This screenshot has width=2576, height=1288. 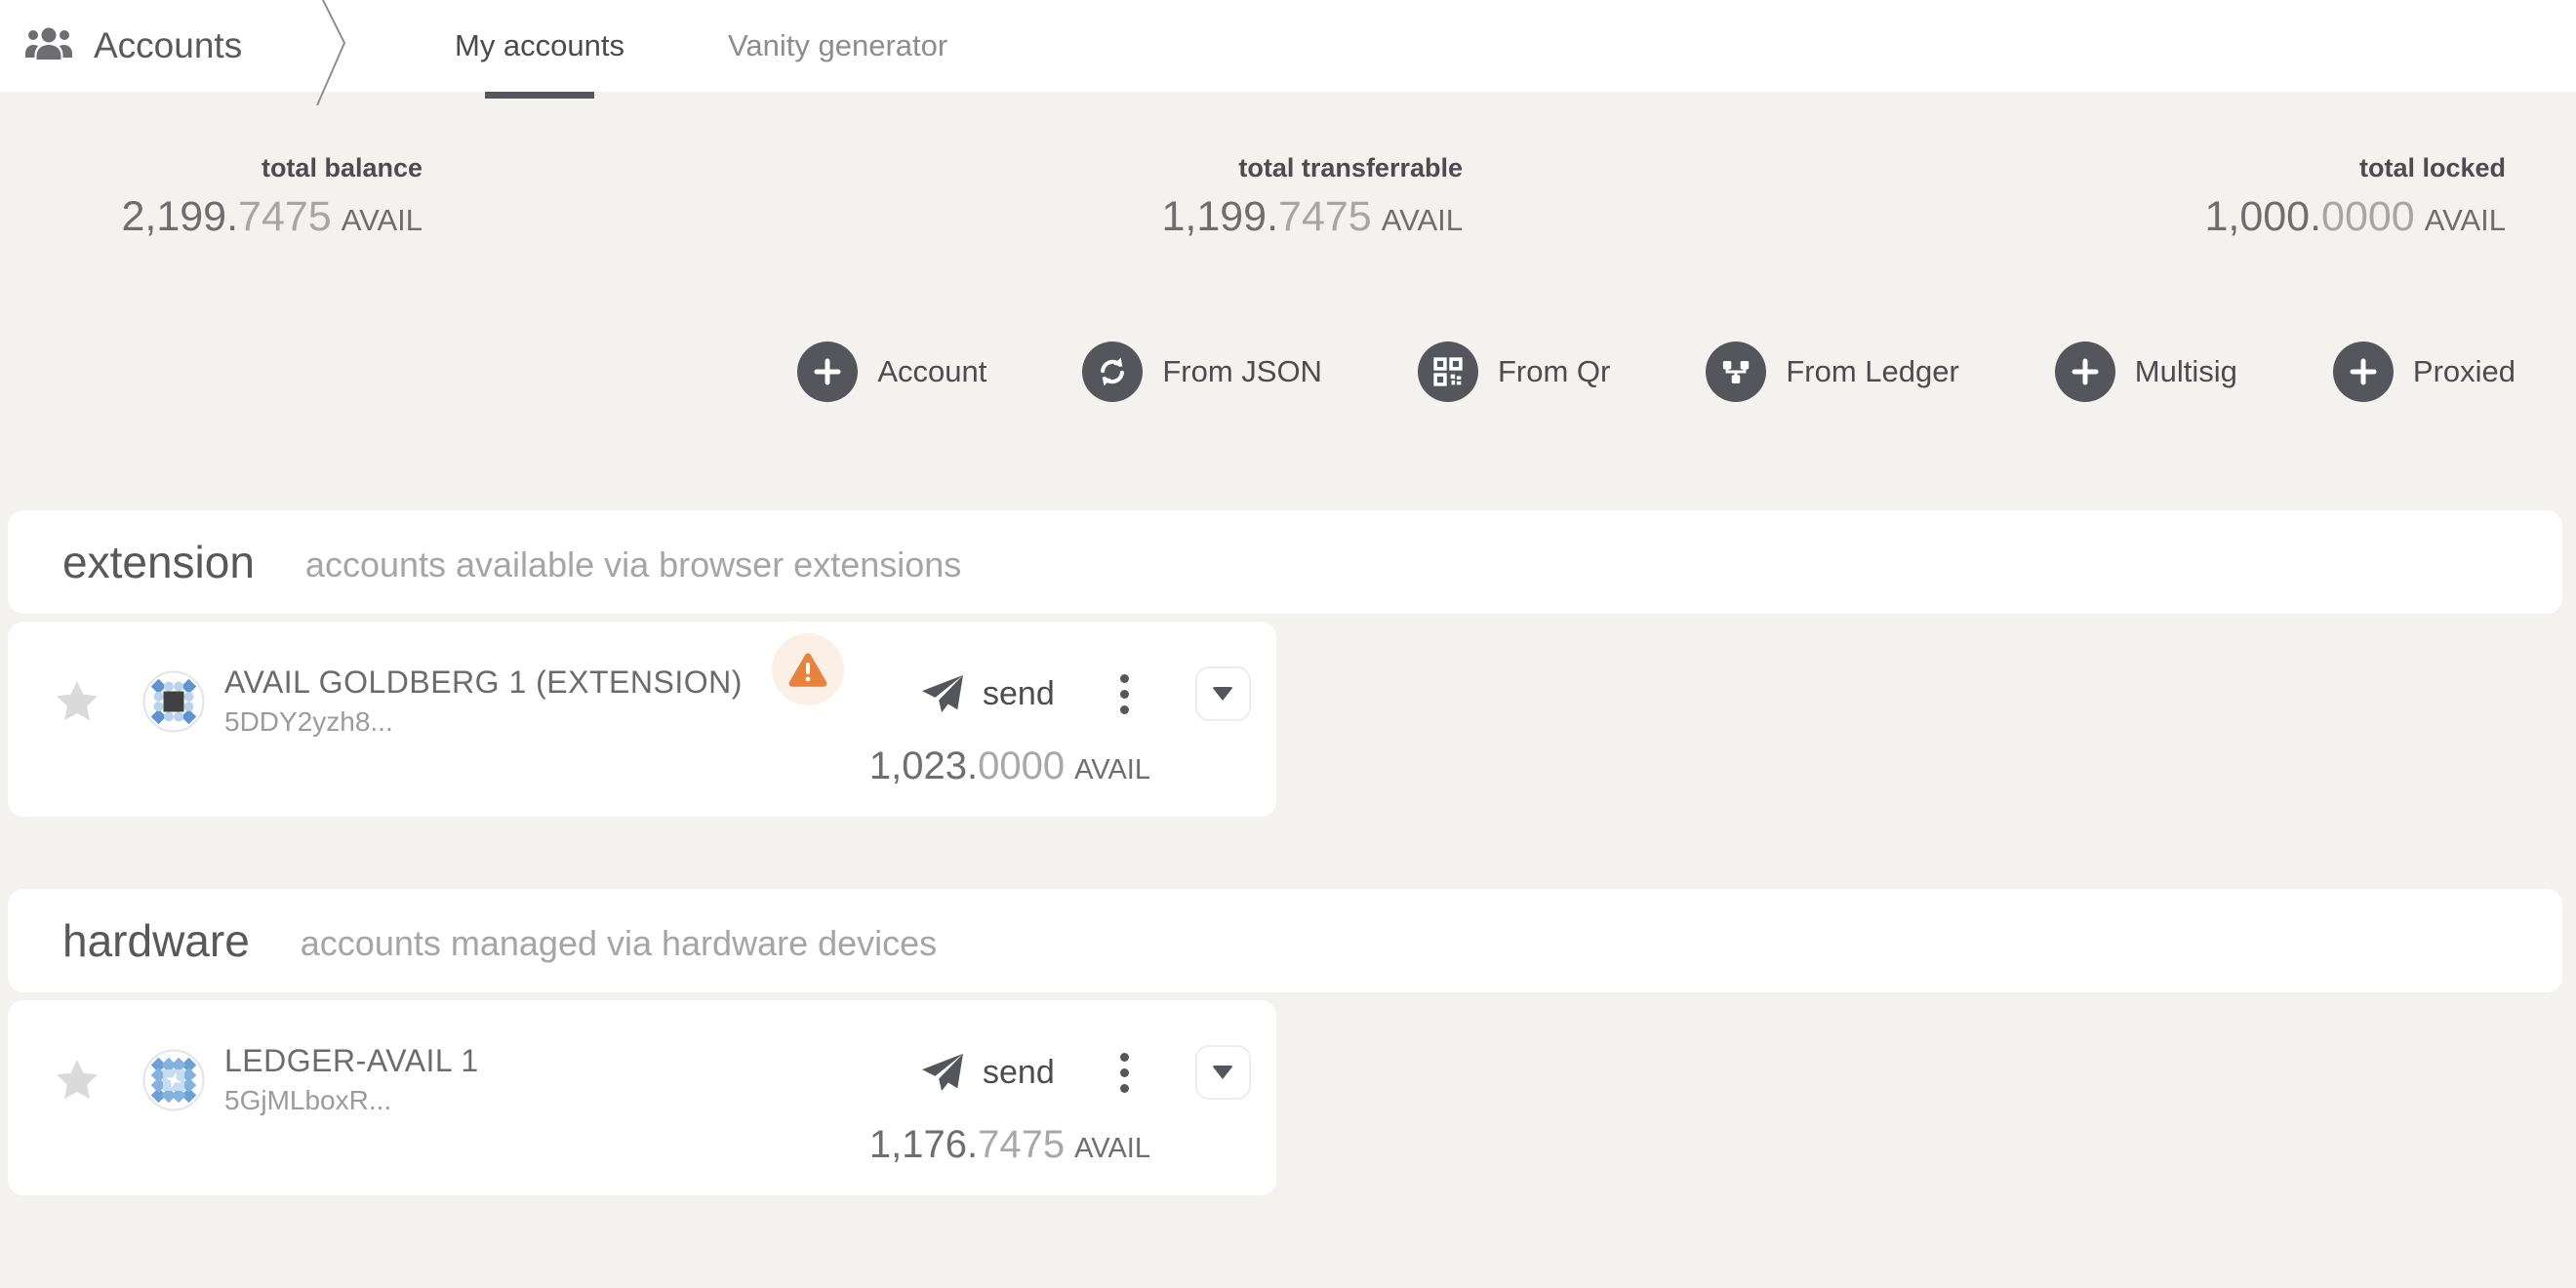 What do you see at coordinates (156, 940) in the screenshot?
I see `section-title: hardware` at bounding box center [156, 940].